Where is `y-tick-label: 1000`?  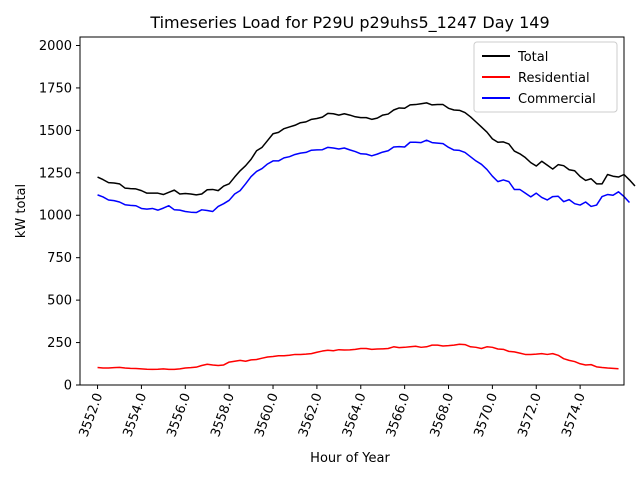
y-tick-label: 1000 is located at coordinates (55, 216).